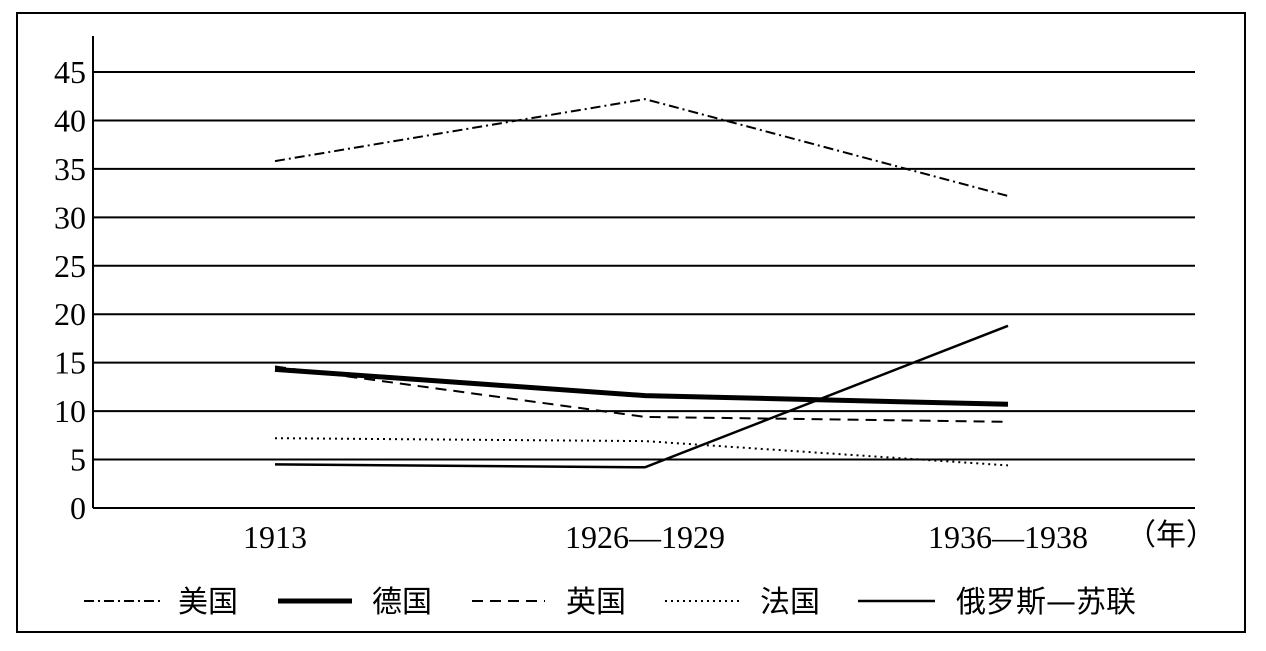  What do you see at coordinates (1171, 535) in the screenshot?
I see `x-unit-label: （年）` at bounding box center [1171, 535].